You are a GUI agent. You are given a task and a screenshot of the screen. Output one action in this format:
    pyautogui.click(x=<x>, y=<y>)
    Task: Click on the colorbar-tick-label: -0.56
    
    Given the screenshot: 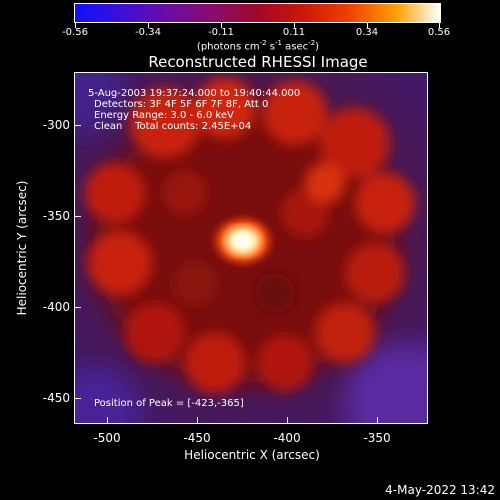 What is the action you would take?
    pyautogui.click(x=75, y=32)
    